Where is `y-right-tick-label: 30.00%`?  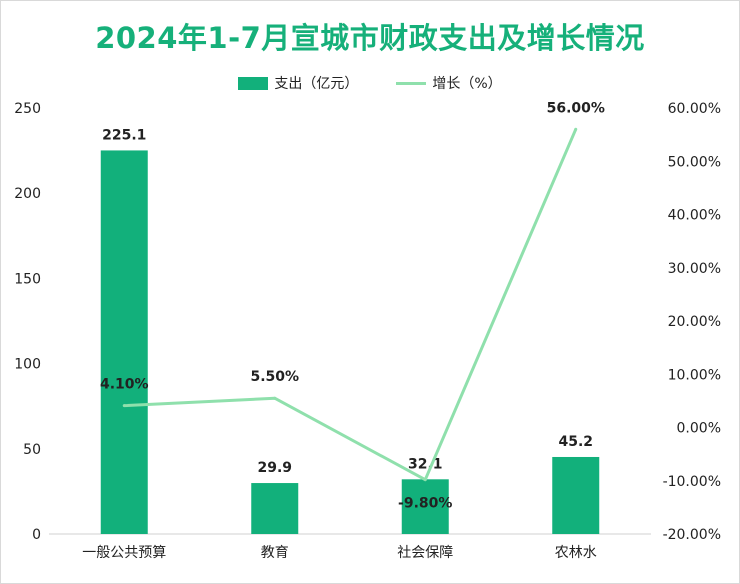
y-right-tick-label: 30.00% is located at coordinates (694, 269).